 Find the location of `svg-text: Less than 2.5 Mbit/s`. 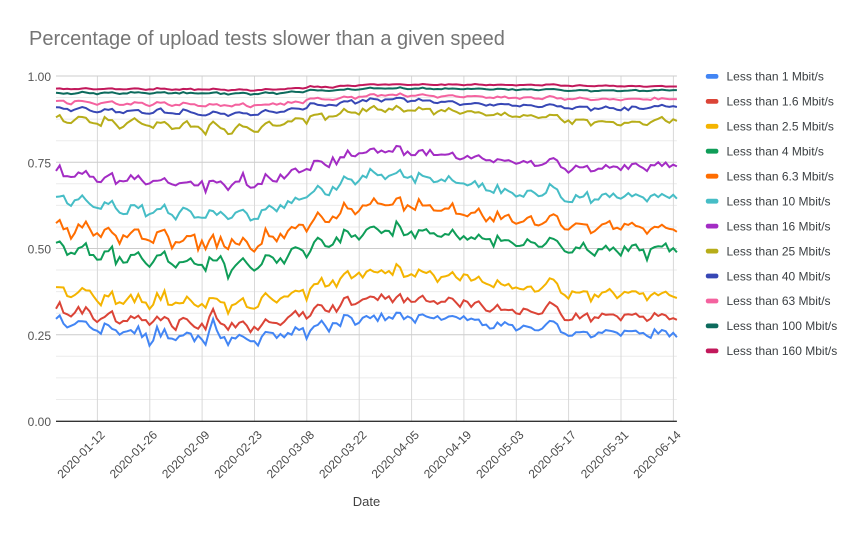

svg-text: Less than 2.5 Mbit/s is located at coordinates (780, 127).